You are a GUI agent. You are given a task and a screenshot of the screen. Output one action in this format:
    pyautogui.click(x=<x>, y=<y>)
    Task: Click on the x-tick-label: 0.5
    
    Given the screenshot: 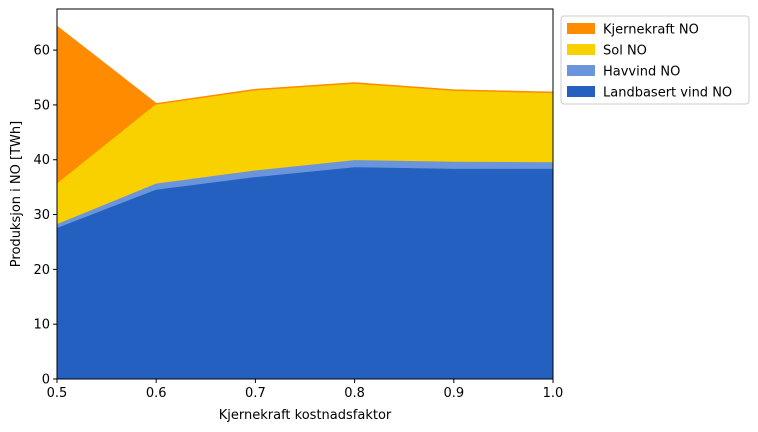 What is the action you would take?
    pyautogui.click(x=57, y=393)
    